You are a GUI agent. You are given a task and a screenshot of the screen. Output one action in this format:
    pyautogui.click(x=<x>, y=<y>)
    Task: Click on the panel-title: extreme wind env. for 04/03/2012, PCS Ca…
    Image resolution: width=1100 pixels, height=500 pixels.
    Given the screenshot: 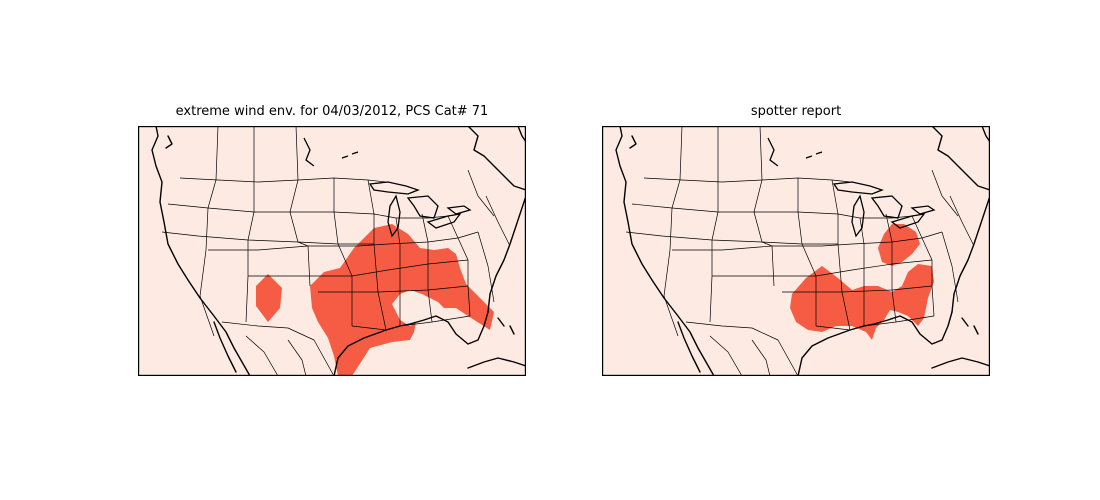 What is the action you would take?
    pyautogui.click(x=332, y=111)
    